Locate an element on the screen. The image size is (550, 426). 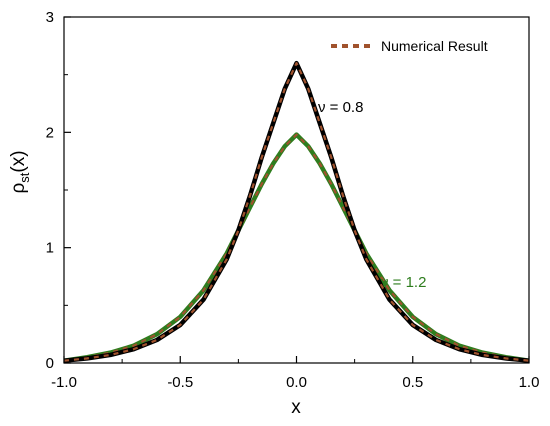
y-axis-title: ρst(x) is located at coordinates (20, 171).